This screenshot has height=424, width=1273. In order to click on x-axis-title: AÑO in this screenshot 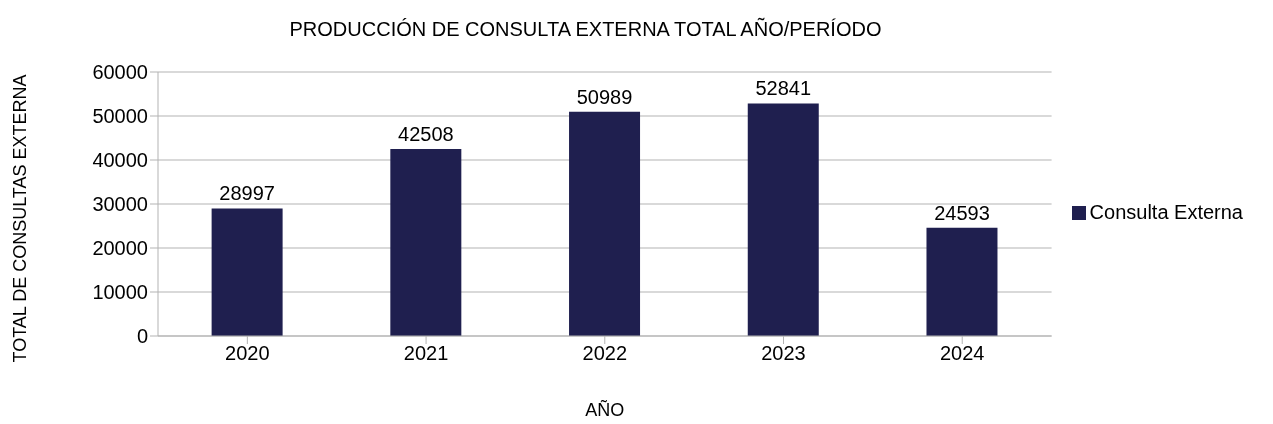, I will do `click(605, 409)`.